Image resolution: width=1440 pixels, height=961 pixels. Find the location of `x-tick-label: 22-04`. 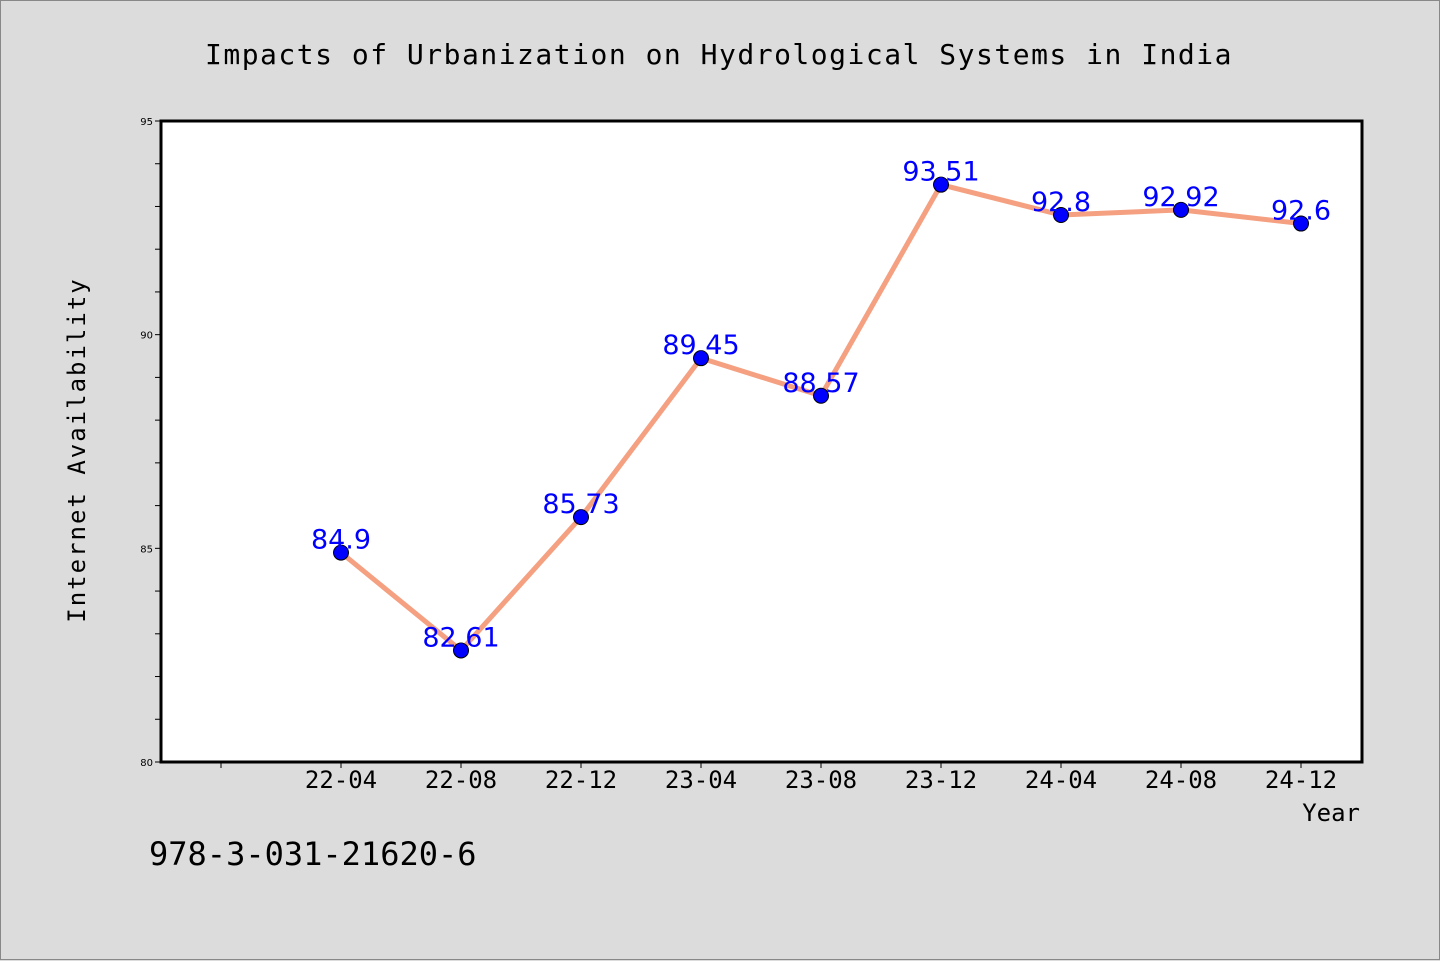

x-tick-label: 22-04 is located at coordinates (341, 780).